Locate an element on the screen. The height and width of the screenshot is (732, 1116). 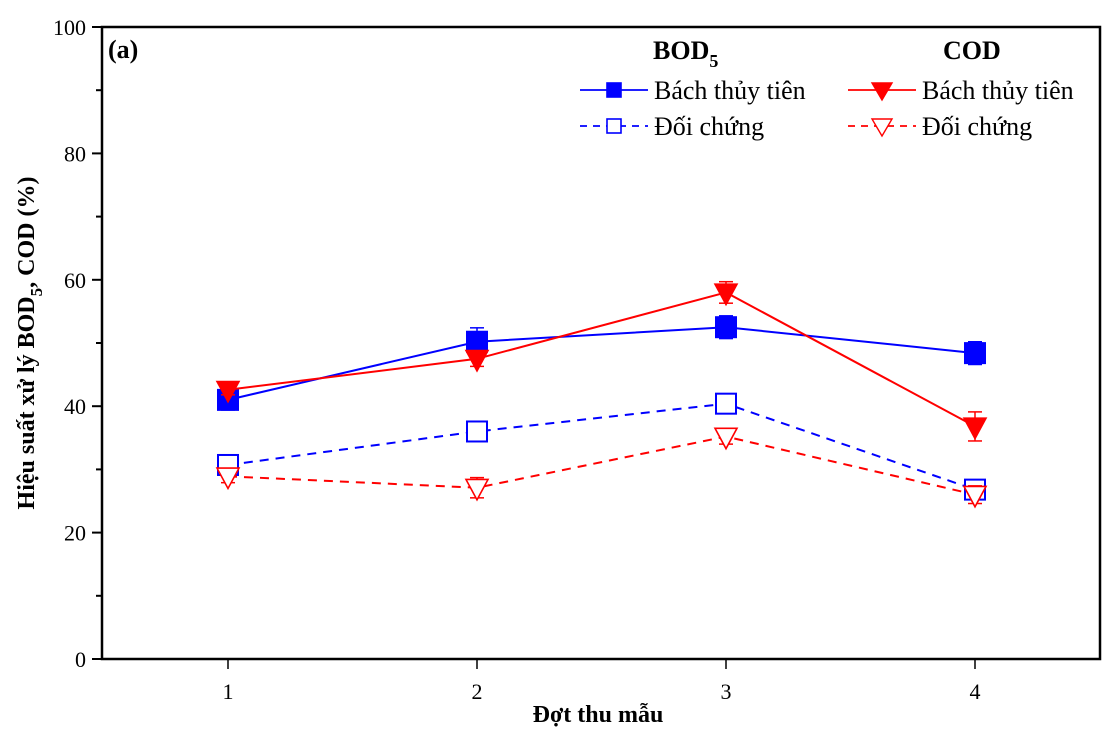
y-axis: 0 20 40 60 80 100 is located at coordinates (77, 343).